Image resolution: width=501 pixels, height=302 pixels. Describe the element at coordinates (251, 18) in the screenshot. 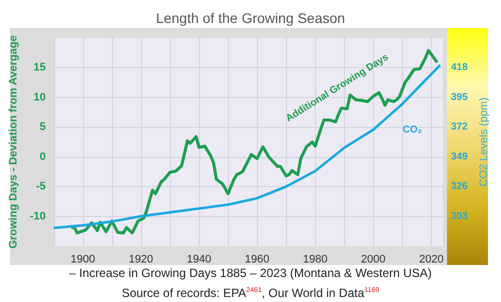

I see `chart-title: Length of the Growing Season` at that location.